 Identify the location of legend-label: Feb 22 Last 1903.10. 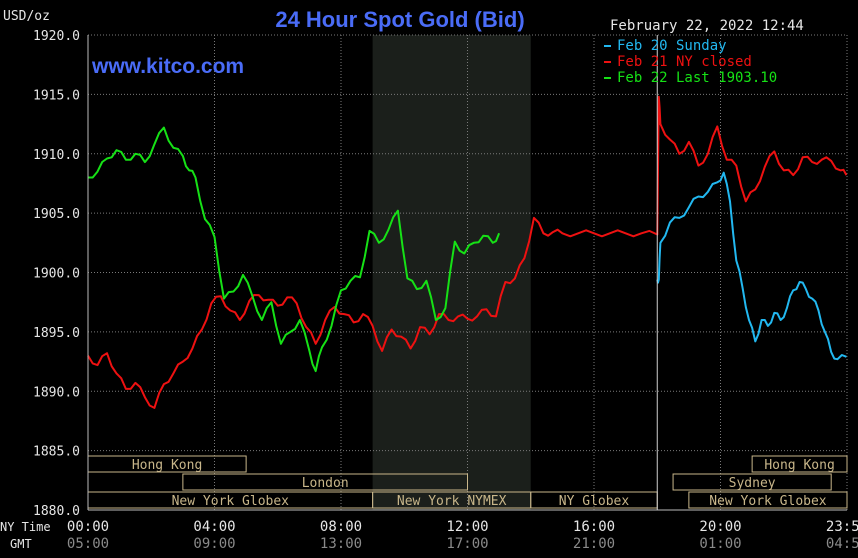
(697, 78).